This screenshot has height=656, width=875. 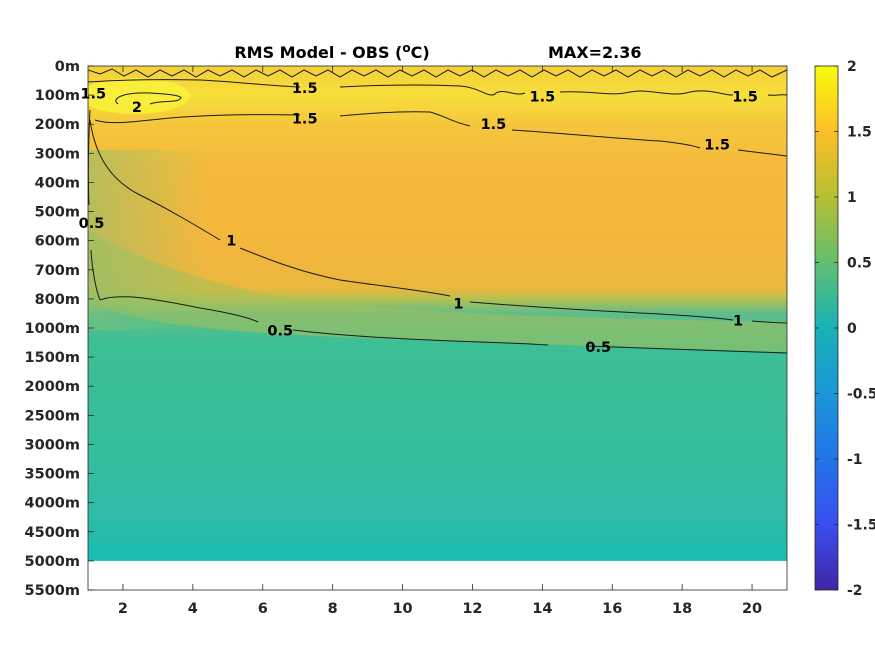 I want to click on colorbar-tick-label: -1.5, so click(x=861, y=526).